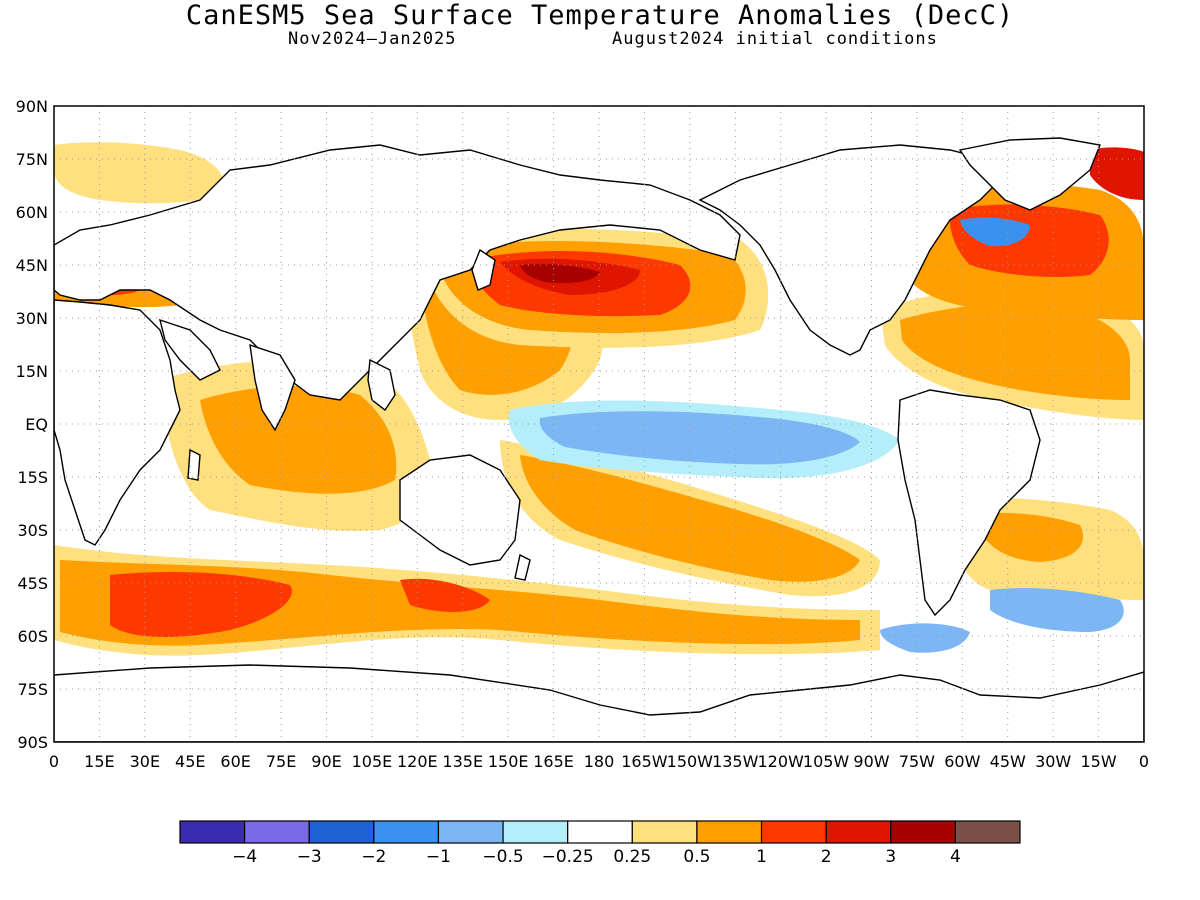  I want to click on lon-label: 105W, so click(826, 761).